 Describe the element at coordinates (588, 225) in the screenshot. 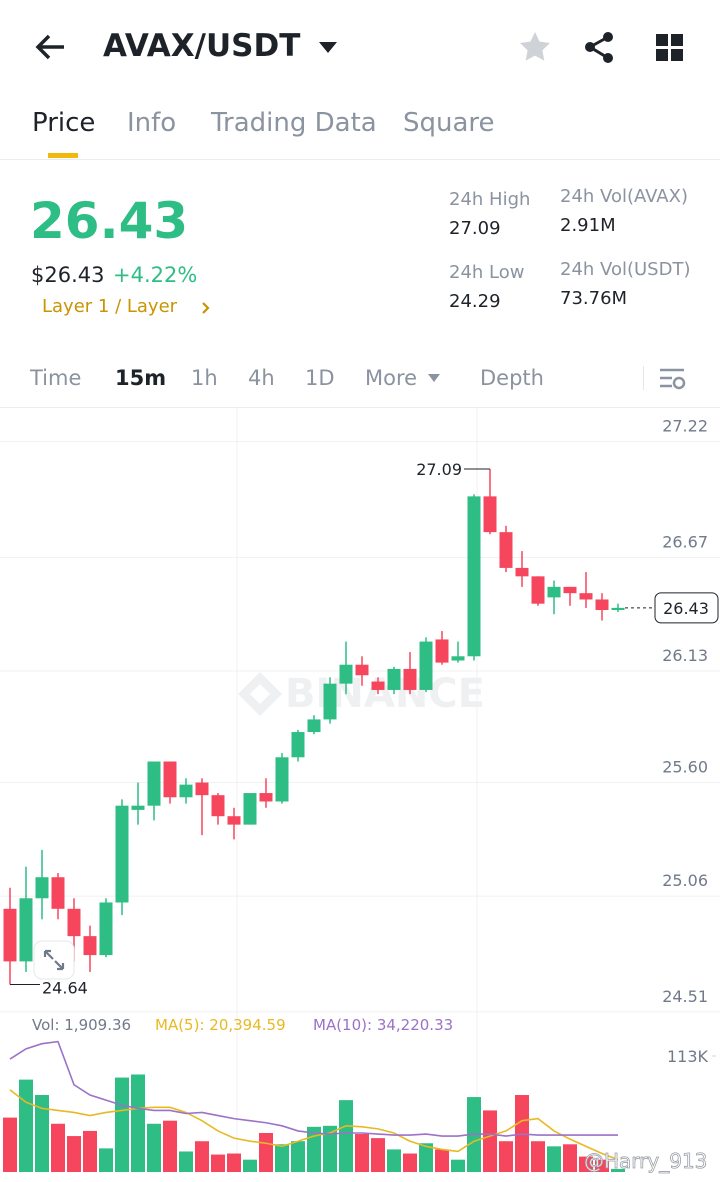

I see `stat-value: 2.91M` at that location.